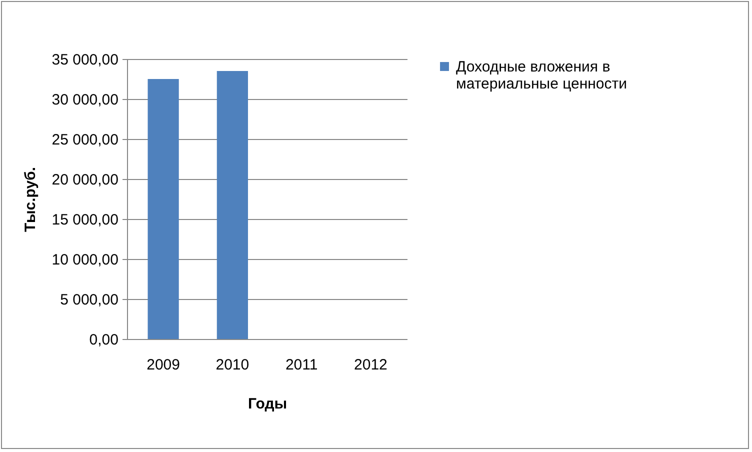 The height and width of the screenshot is (452, 752). Describe the element at coordinates (268, 404) in the screenshot. I see `x-axis-title: Годы` at that location.